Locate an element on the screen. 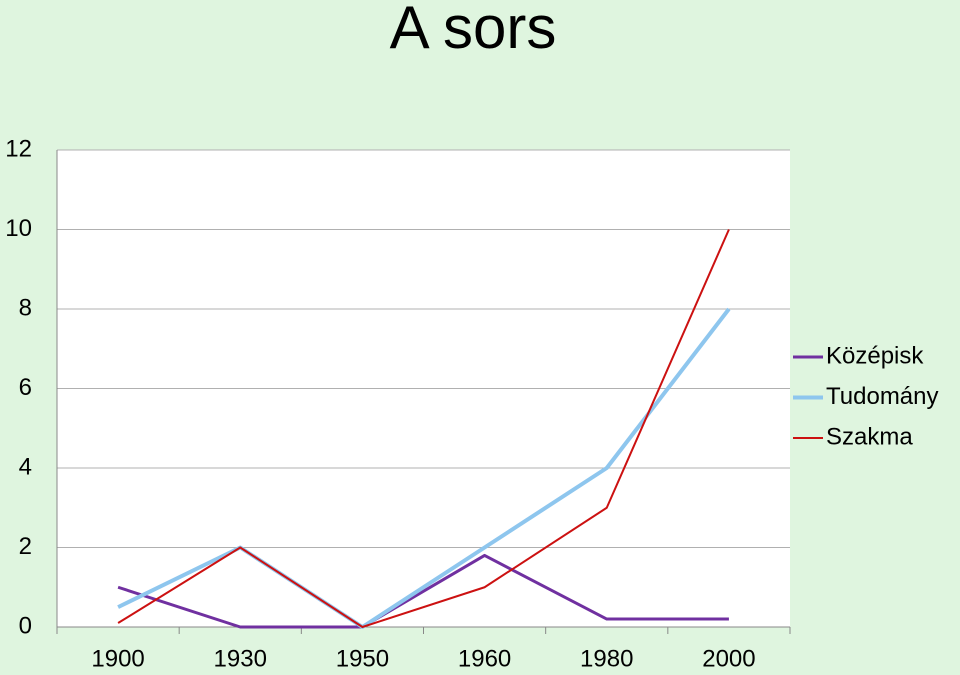 The width and height of the screenshot is (960, 675). legend-label: Szakma is located at coordinates (869, 436).